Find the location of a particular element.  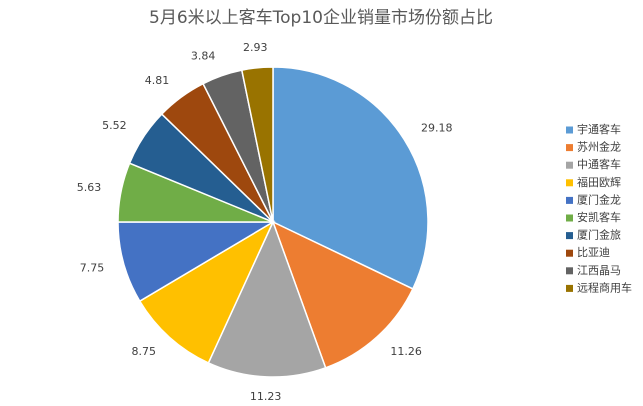

data-label: 5.52 is located at coordinates (114, 125).